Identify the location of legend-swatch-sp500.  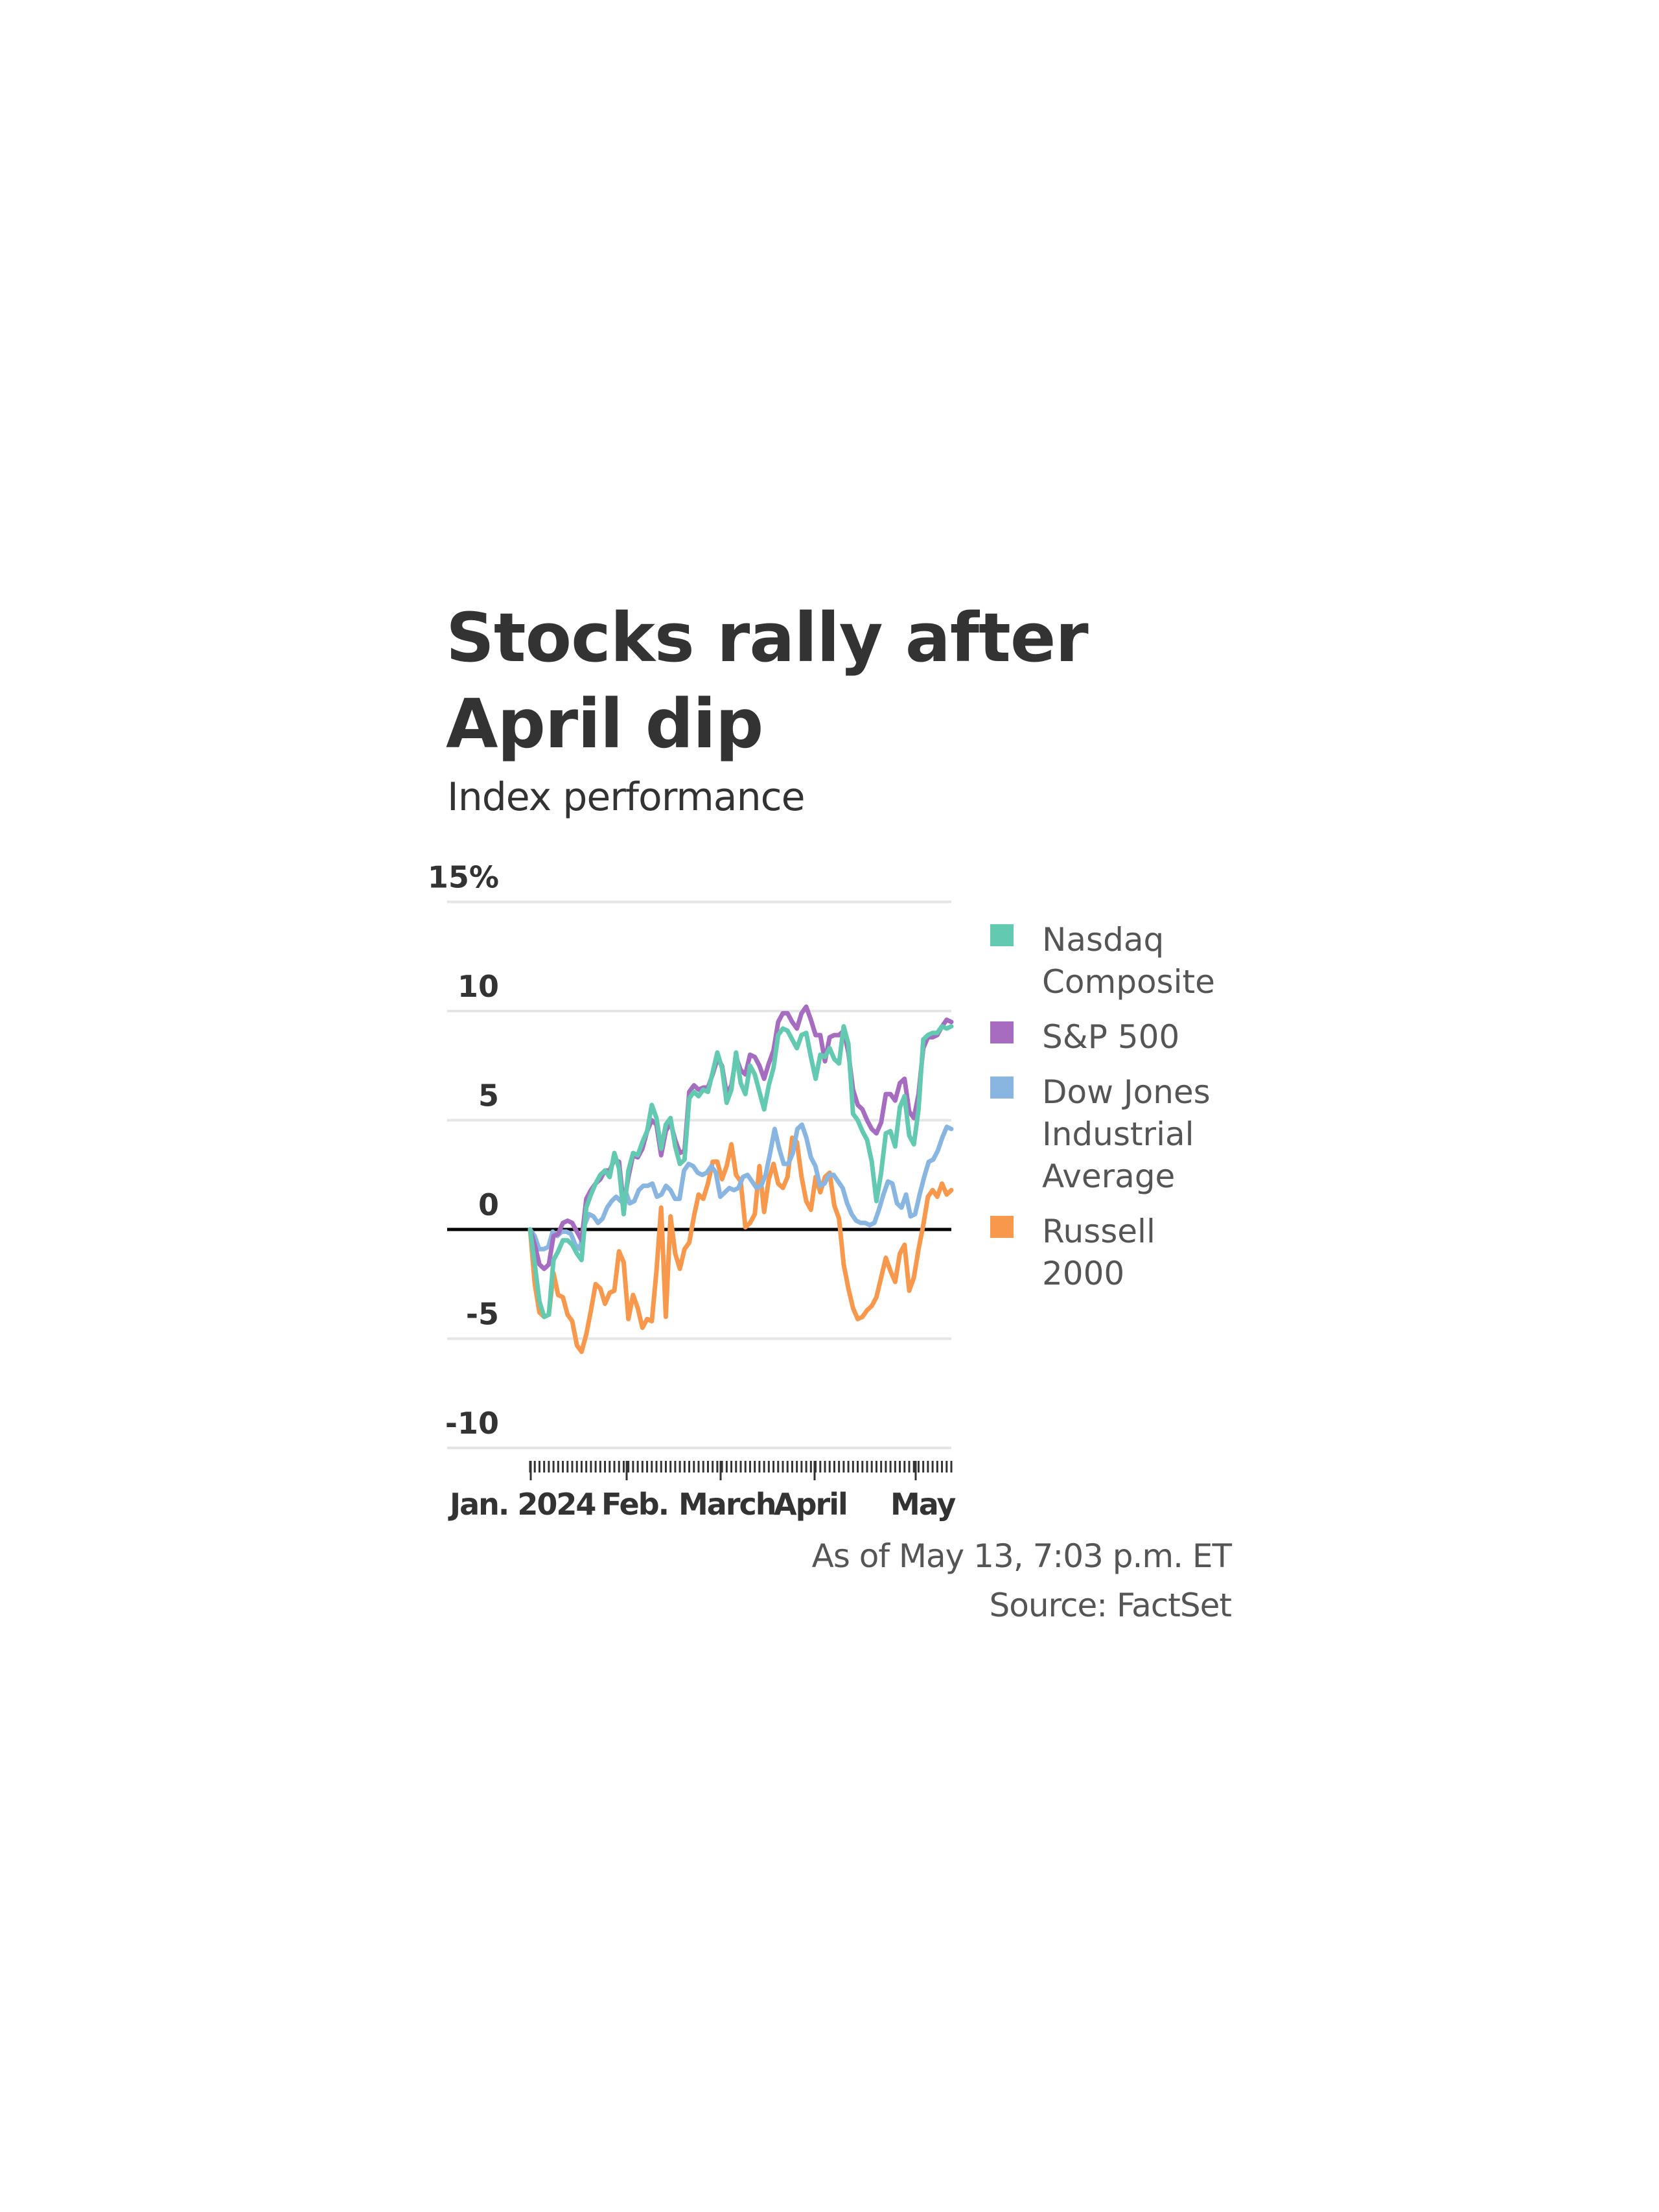
(1002, 1032).